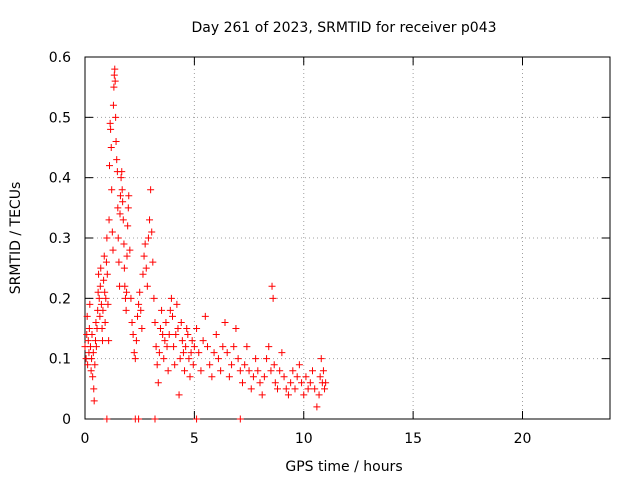  I want to click on y-tick-label: 0.4, so click(60, 179).